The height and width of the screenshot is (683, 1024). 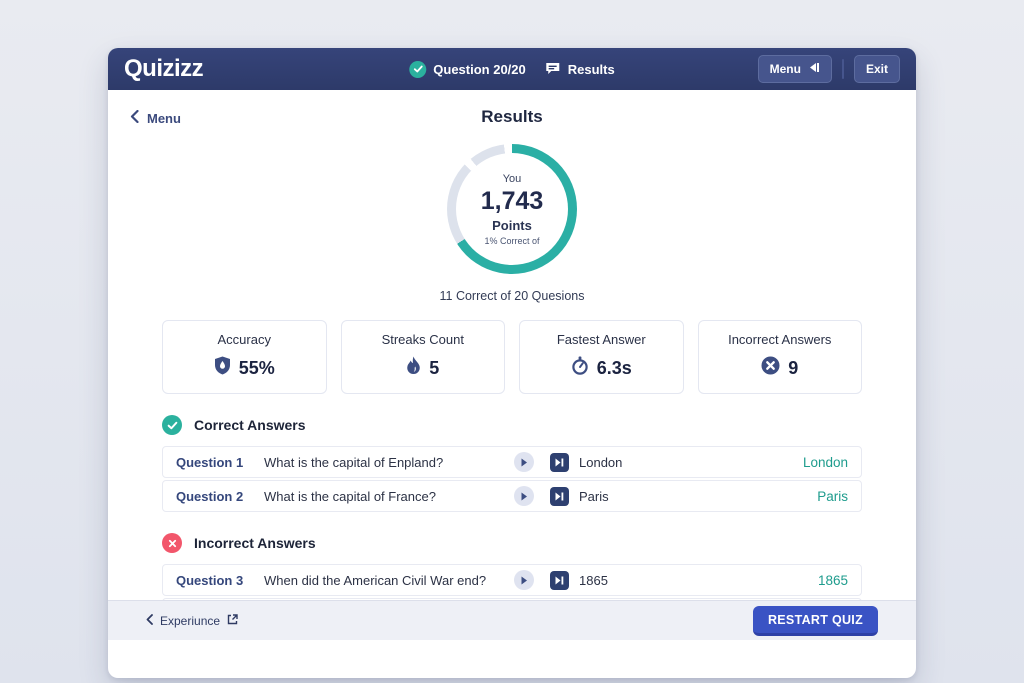 What do you see at coordinates (210, 580) in the screenshot?
I see `question-number: Question 3` at bounding box center [210, 580].